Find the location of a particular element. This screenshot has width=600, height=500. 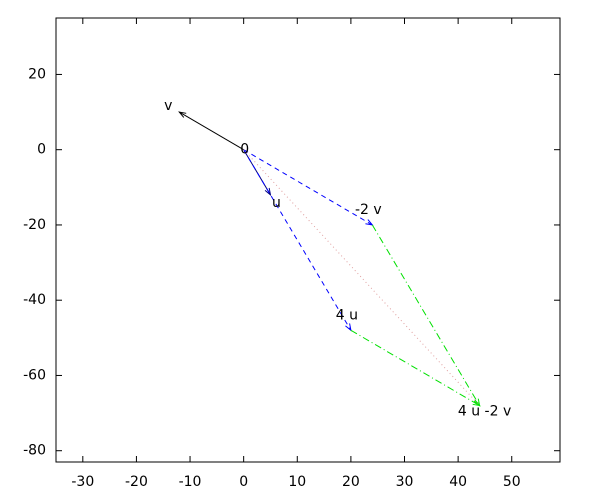

y-tick-label: -60 is located at coordinates (34, 375).